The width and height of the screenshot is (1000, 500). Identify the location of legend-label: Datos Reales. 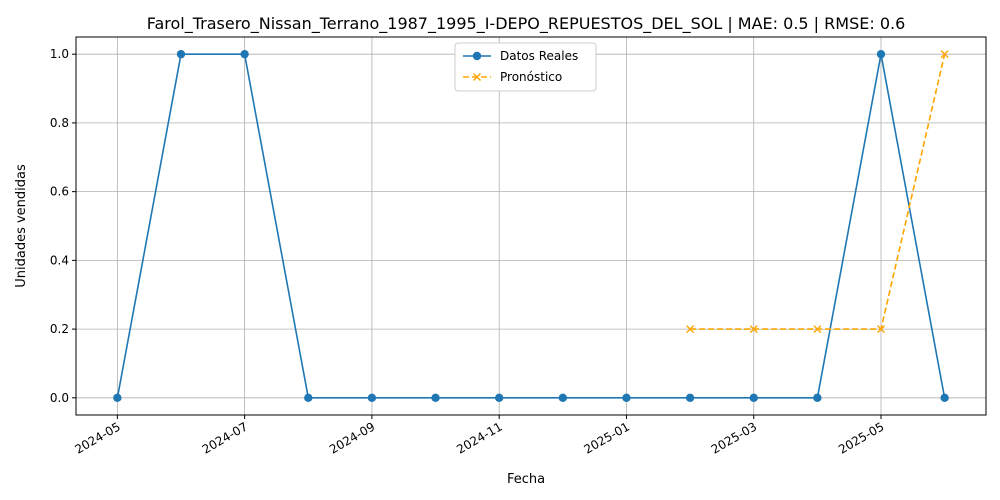
(539, 56).